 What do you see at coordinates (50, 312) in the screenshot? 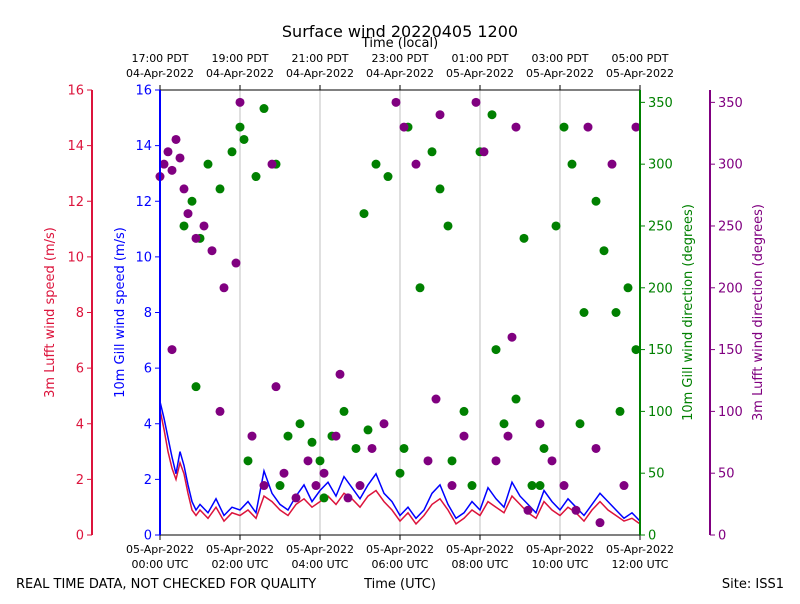
I see `lufft-speed-axis-label: 3m Lufft wind speed (m/s)` at bounding box center [50, 312].